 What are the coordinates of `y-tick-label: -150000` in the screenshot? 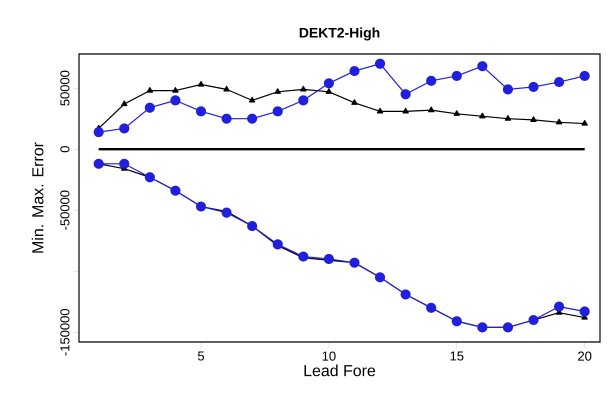 It's located at (65, 332).